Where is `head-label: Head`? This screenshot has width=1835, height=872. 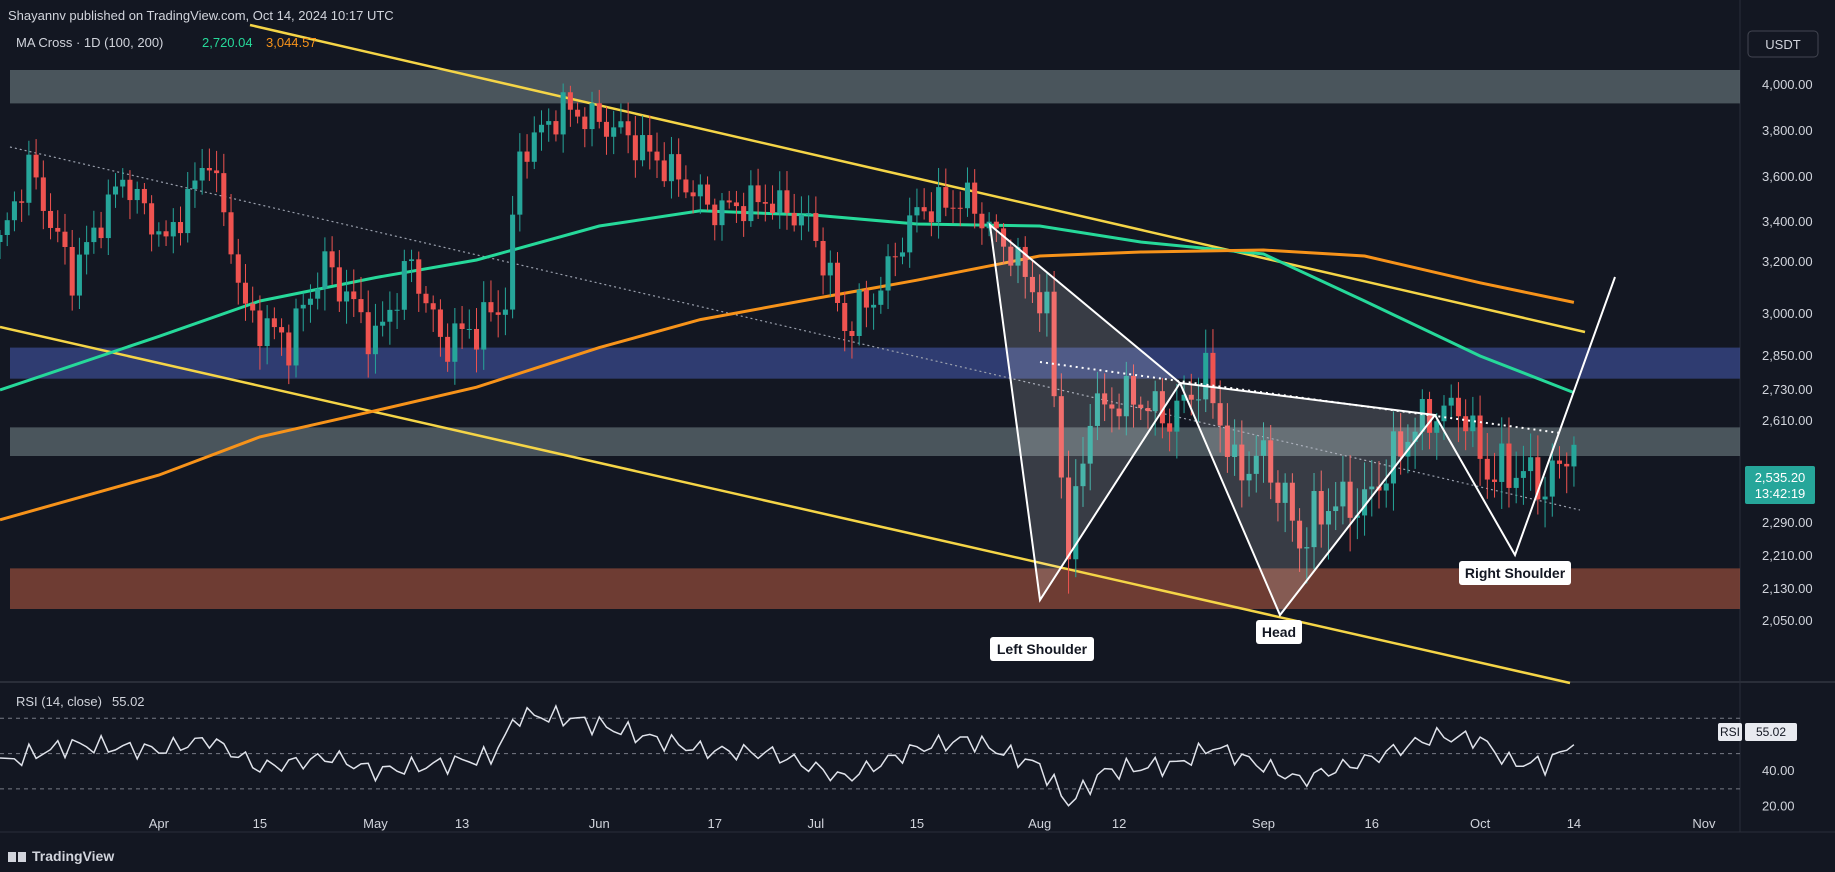
head-label: Head is located at coordinates (1279, 632).